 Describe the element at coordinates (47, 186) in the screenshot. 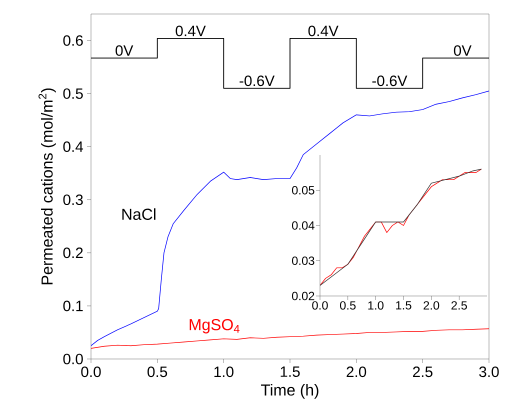

I see `y-axis-title: Permeated cations (mol/m$^{2}$)` at that location.